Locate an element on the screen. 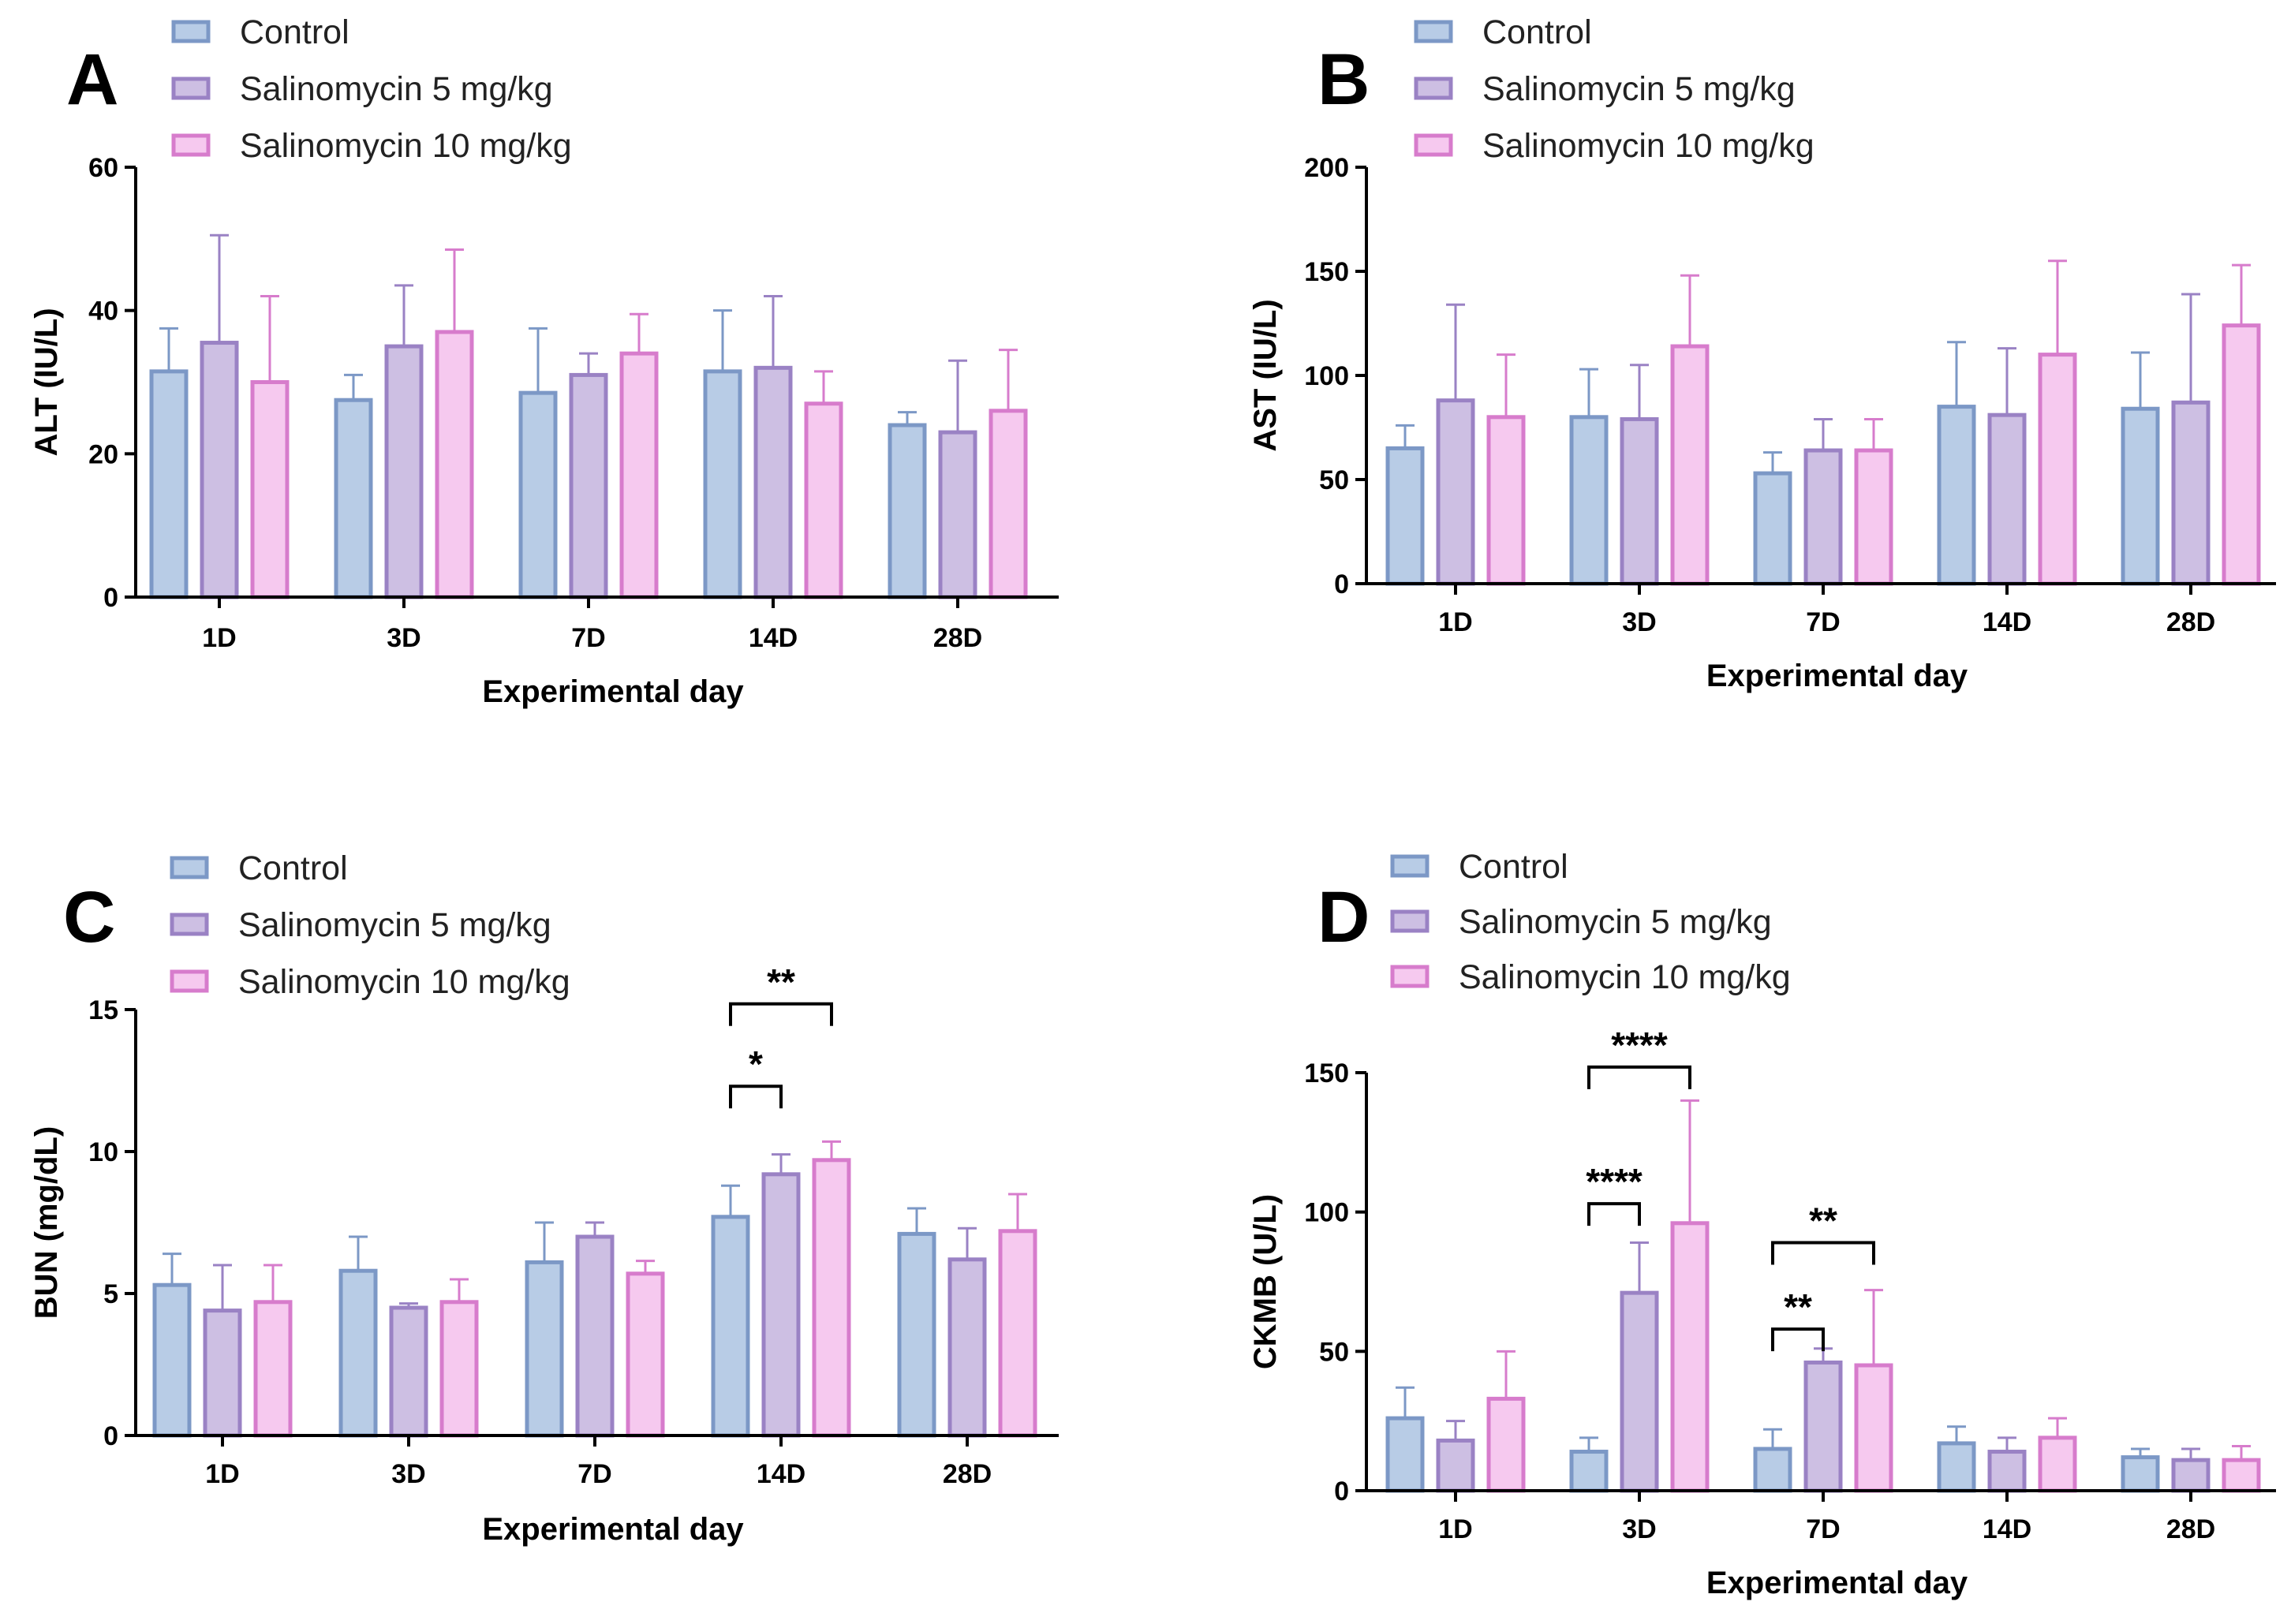  y-tick-label: 60 is located at coordinates (103, 168).